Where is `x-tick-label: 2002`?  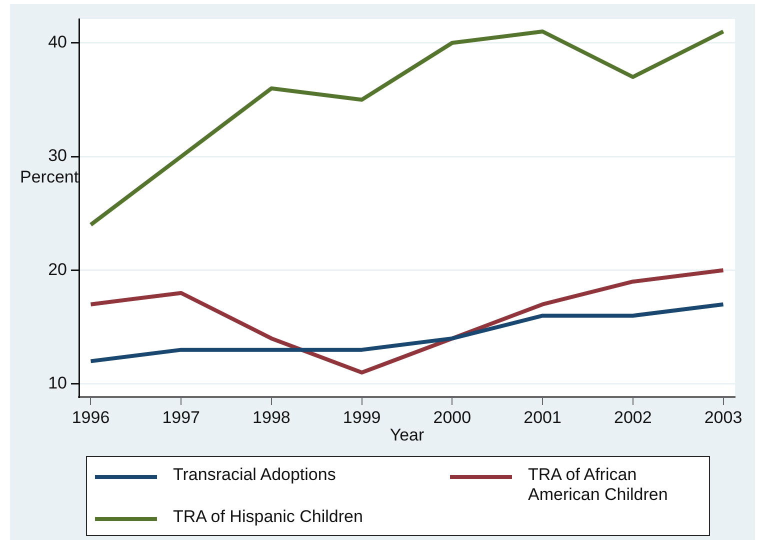
x-tick-label: 2002 is located at coordinates (633, 417).